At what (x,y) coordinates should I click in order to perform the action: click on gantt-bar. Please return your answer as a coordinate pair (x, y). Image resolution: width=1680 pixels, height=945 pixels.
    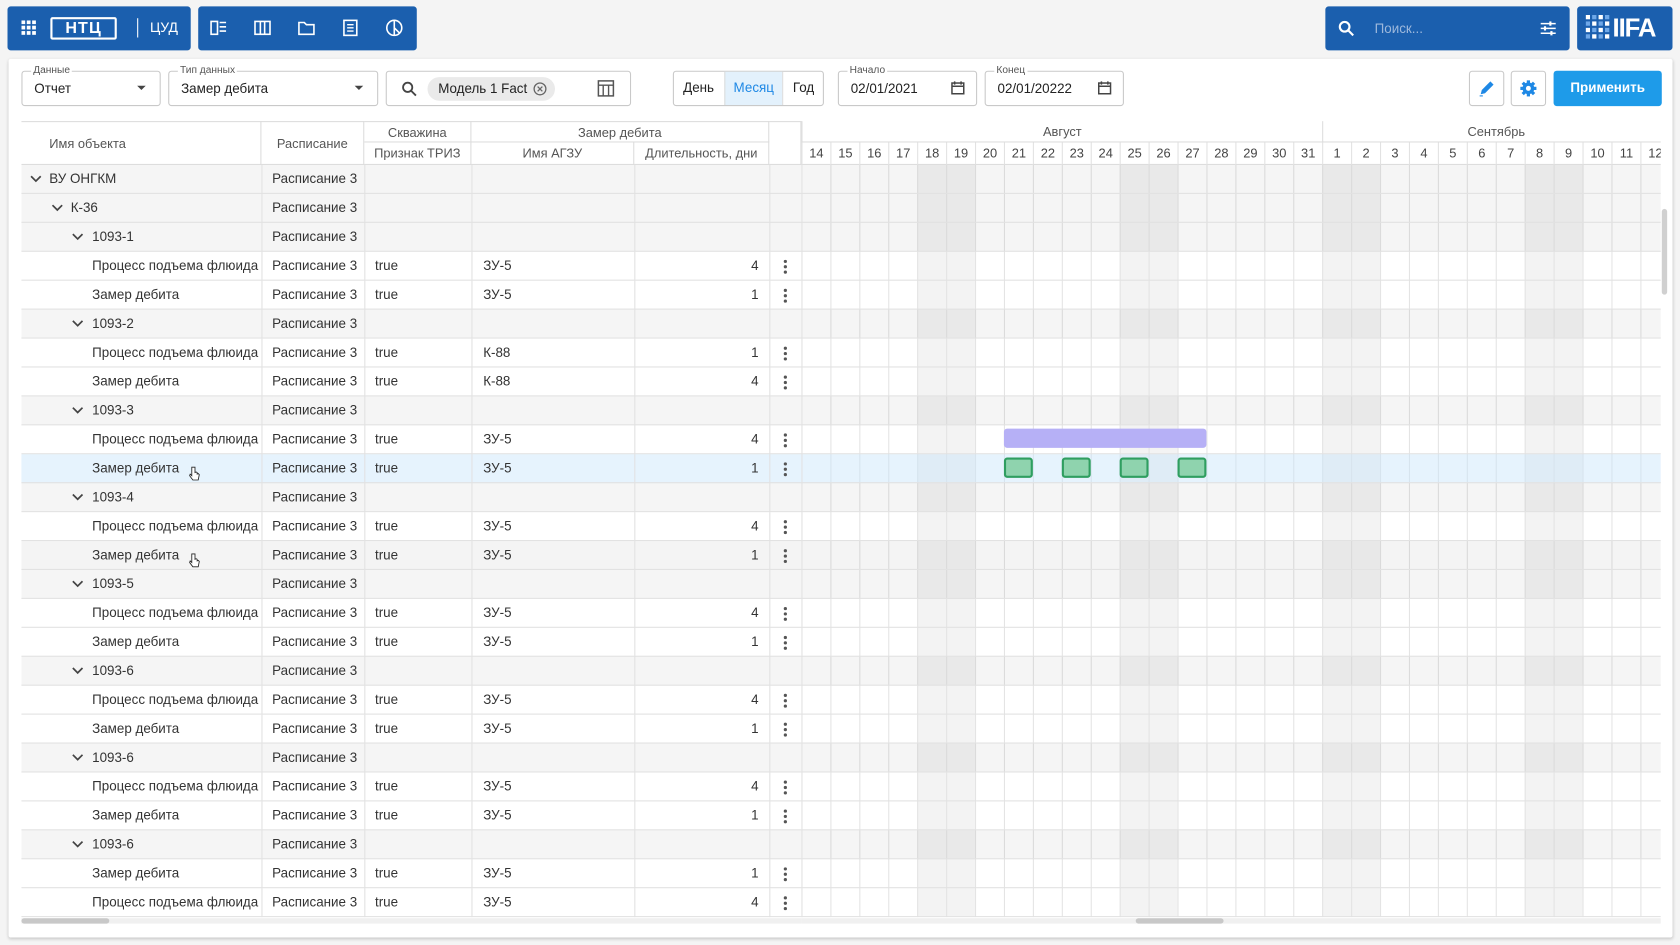
    Looking at the image, I should click on (1105, 438).